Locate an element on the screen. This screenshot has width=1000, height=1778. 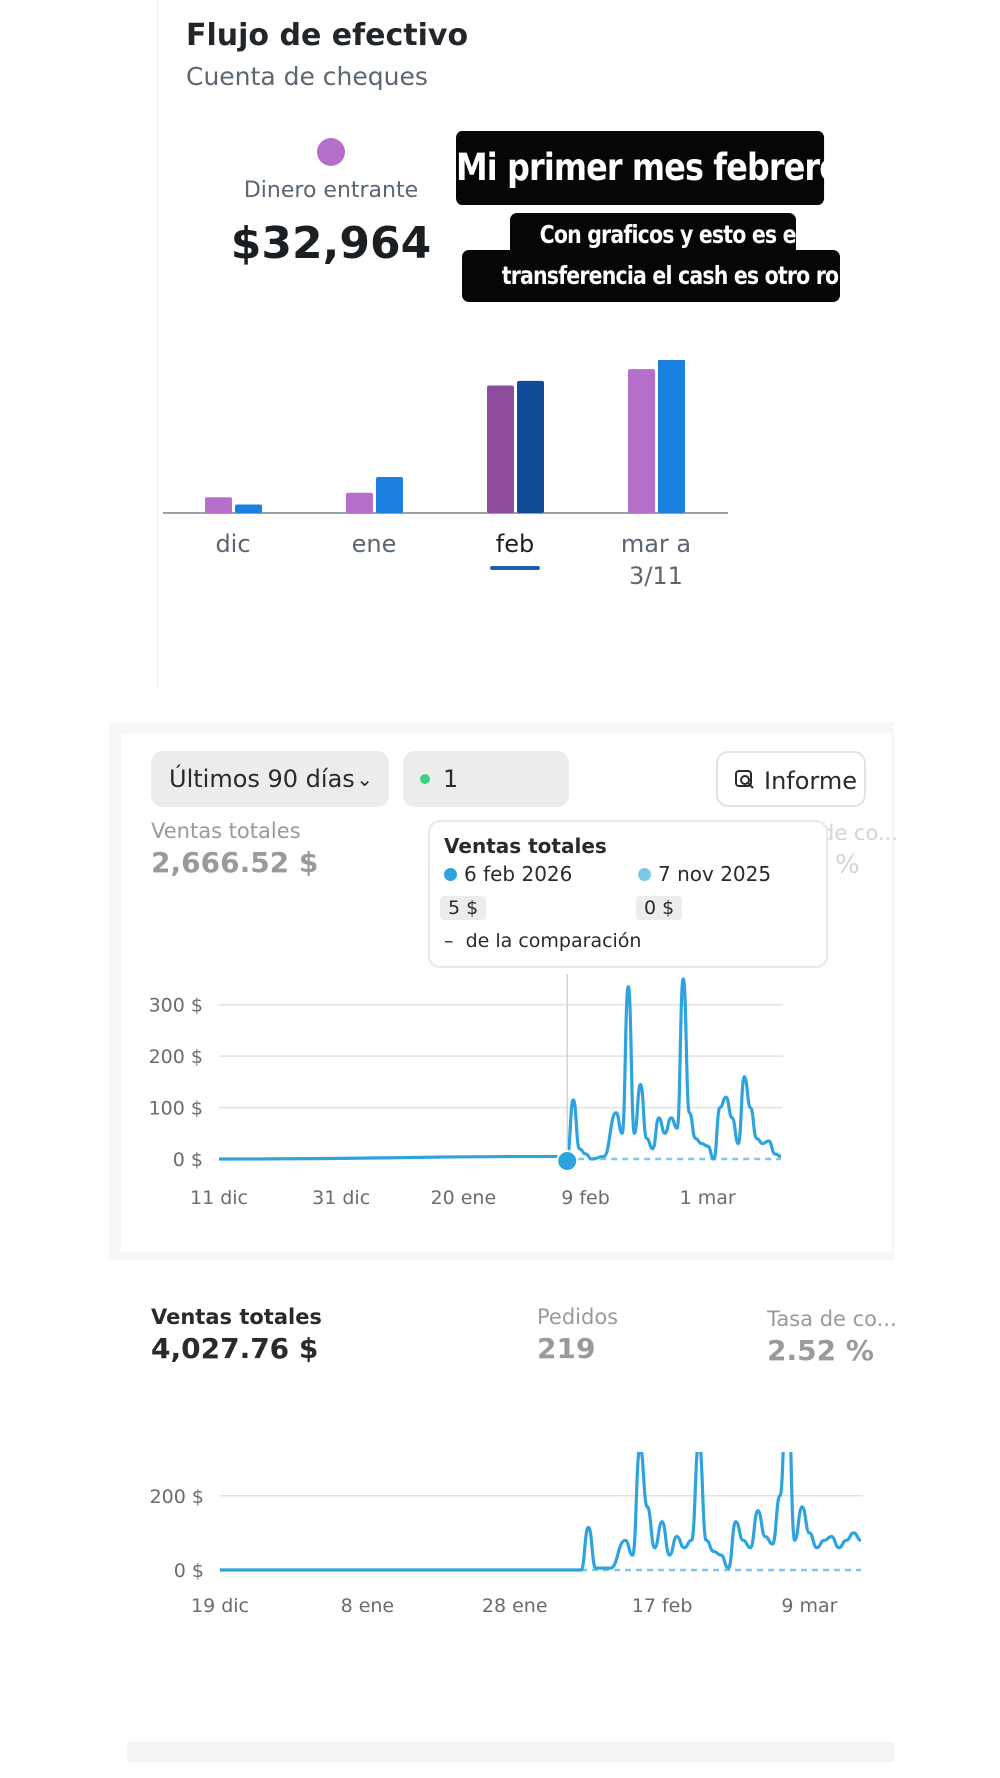
caption-sticker-line1: Con graficos y esto es en is located at coordinates (660, 235).